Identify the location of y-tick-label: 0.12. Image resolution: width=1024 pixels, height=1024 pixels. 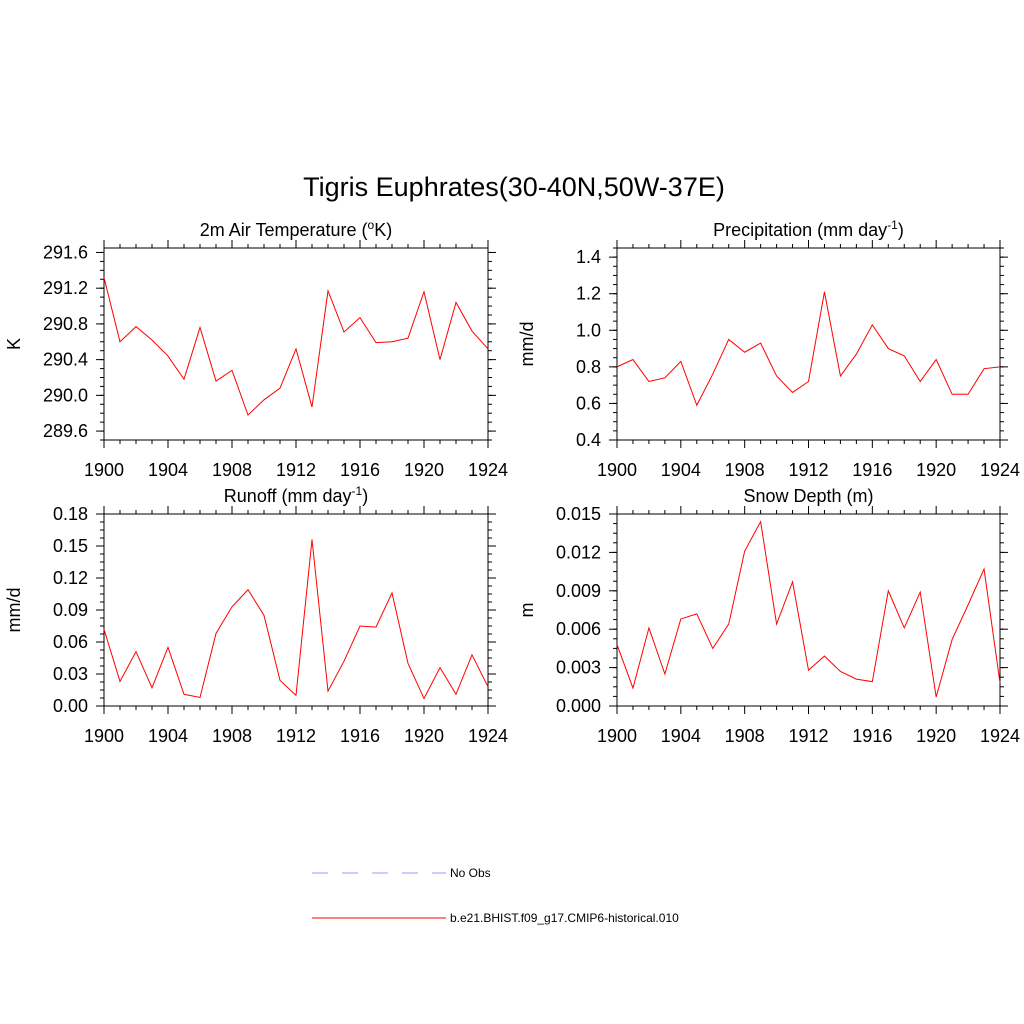
(70, 578).